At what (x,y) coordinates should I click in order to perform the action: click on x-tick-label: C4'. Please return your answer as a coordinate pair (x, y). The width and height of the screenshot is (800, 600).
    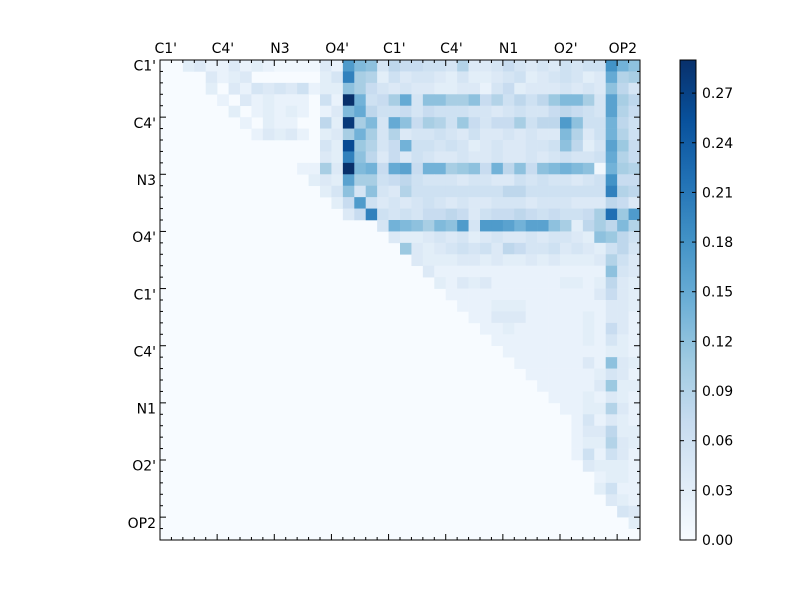
    Looking at the image, I should click on (223, 49).